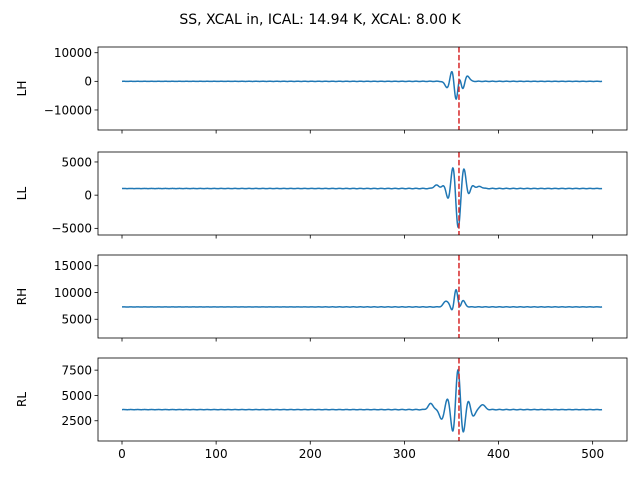 The image size is (640, 480). What do you see at coordinates (22, 194) in the screenshot?
I see `y-axis-label: LL` at bounding box center [22, 194].